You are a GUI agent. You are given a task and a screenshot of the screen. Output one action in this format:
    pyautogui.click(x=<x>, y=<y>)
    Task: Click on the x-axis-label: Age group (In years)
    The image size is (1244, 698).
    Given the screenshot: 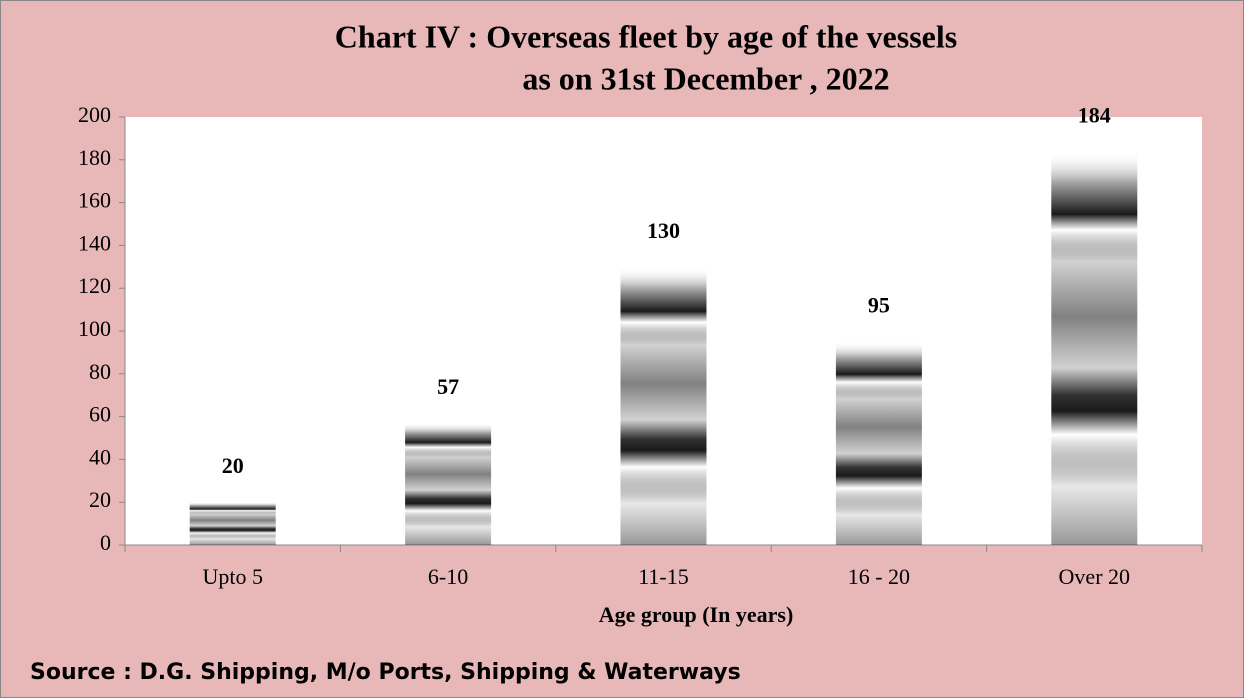 What is the action you would take?
    pyautogui.click(x=696, y=614)
    